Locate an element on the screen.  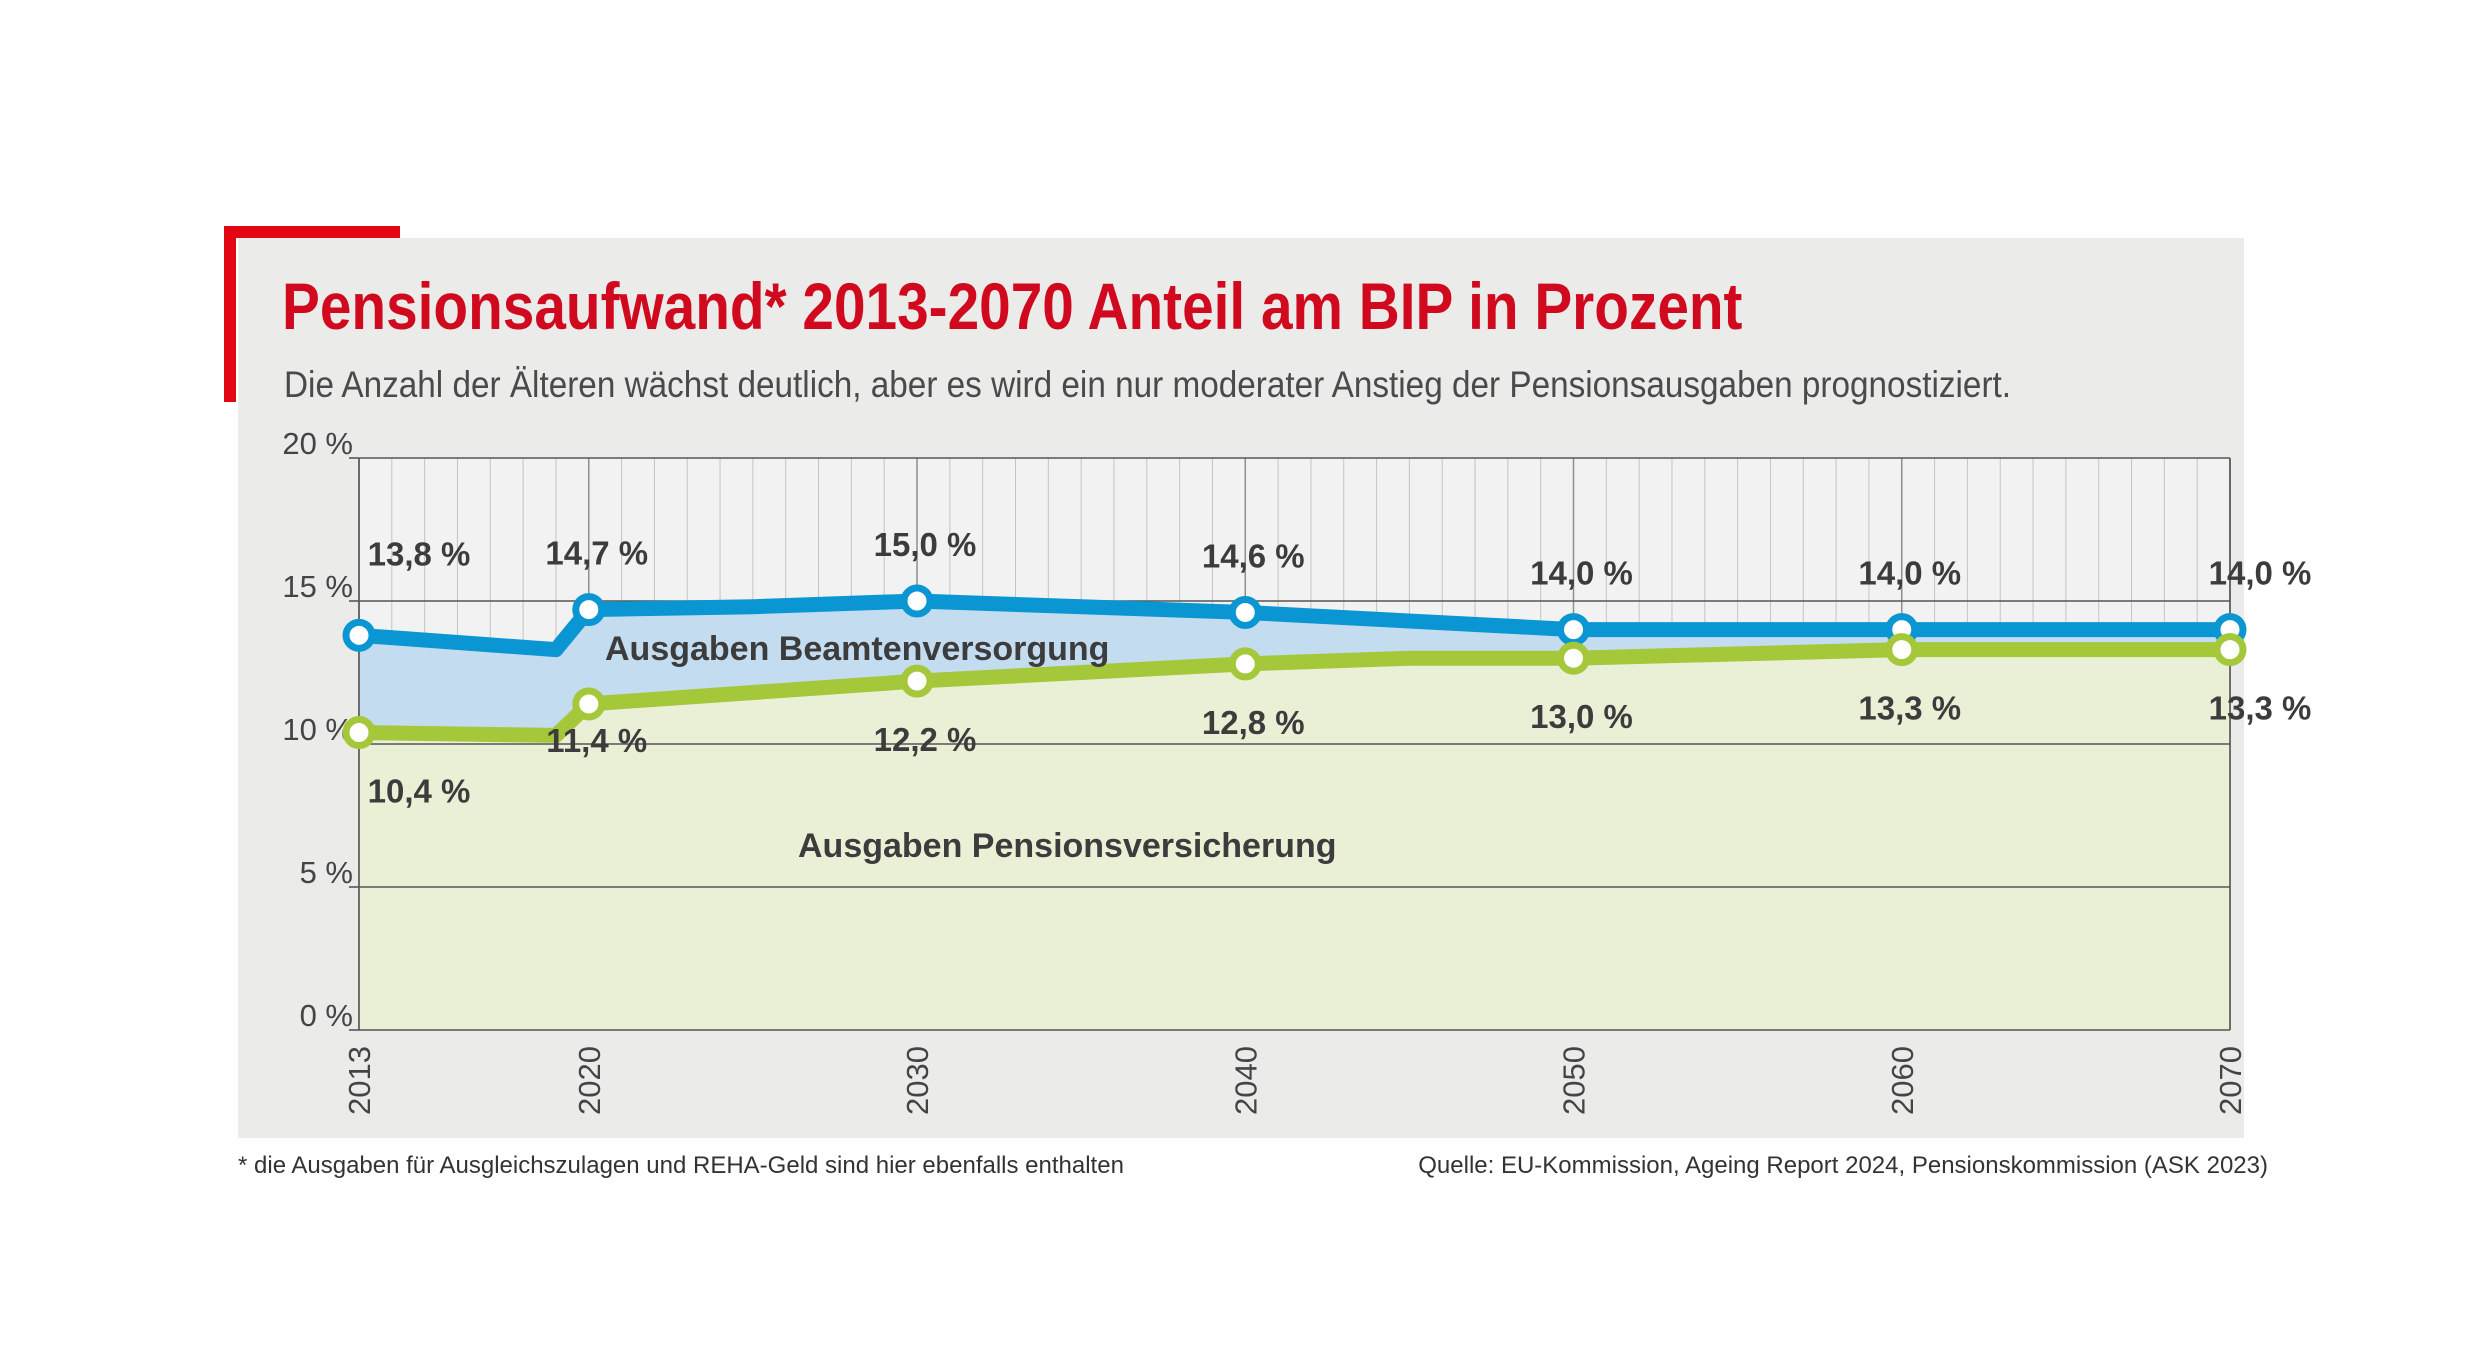
y-tick-label: 5 % is located at coordinates (326, 872).